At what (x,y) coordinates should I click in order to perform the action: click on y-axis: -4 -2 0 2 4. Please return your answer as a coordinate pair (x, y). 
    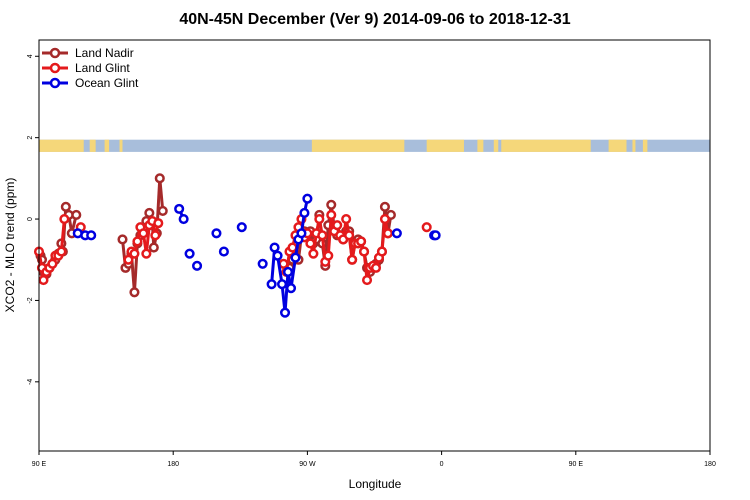
    Looking at the image, I should click on (33, 219).